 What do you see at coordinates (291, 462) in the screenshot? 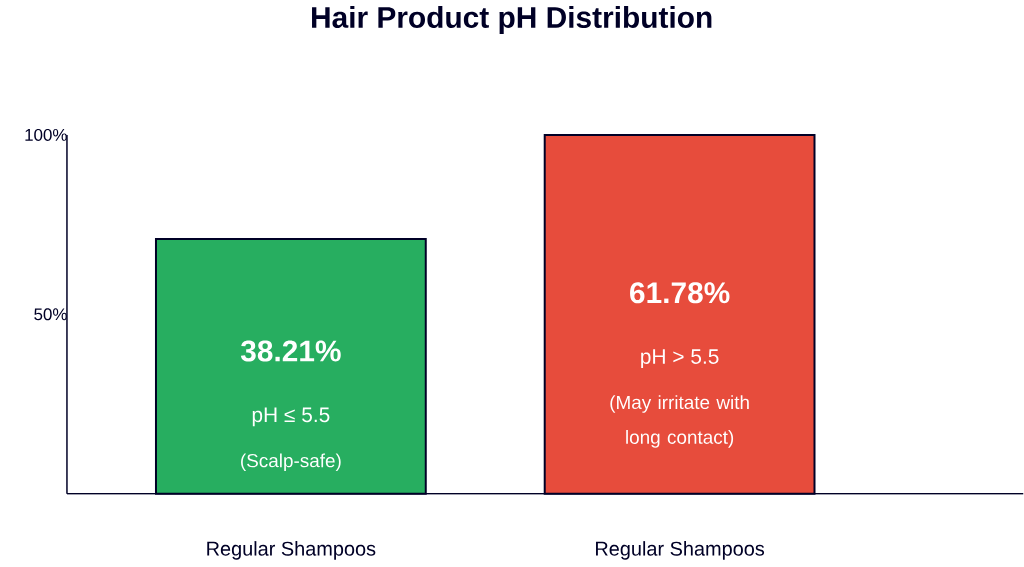
I see `annotation: (Scalp-safe)` at bounding box center [291, 462].